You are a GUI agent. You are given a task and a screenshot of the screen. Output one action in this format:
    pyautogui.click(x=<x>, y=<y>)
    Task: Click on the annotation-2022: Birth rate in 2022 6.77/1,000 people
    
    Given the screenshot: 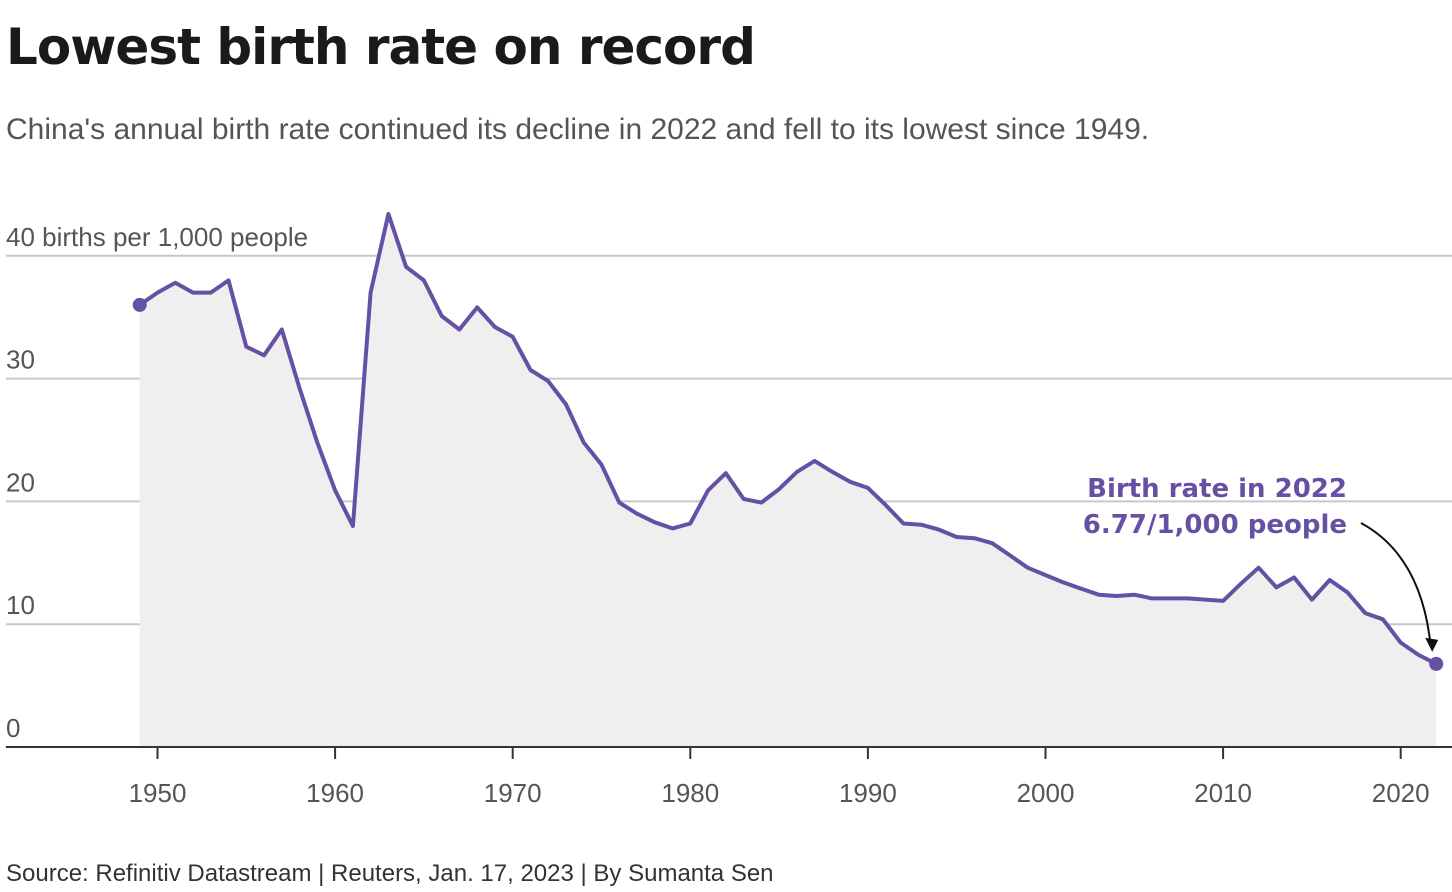 What is the action you would take?
    pyautogui.click(x=1261, y=563)
    